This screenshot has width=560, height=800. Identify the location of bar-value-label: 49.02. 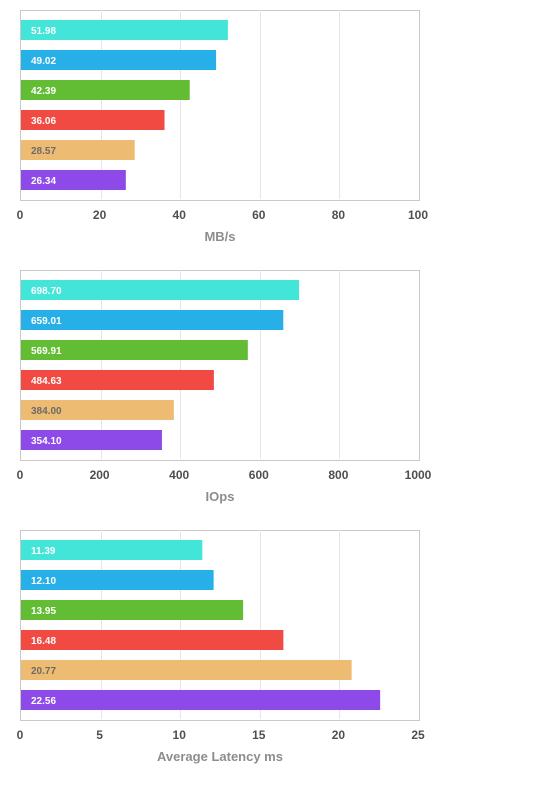
(43, 61).